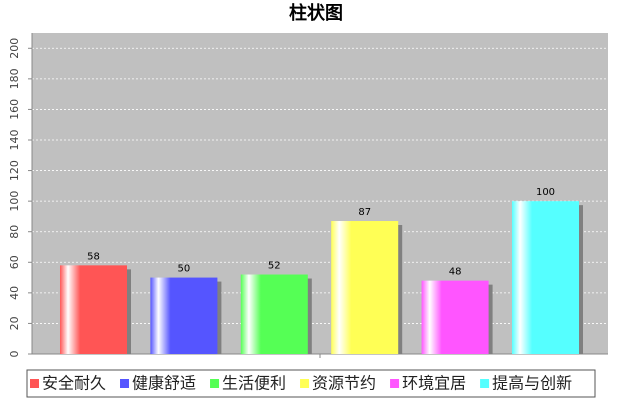  I want to click on y-tick-label: 60, so click(14, 262).